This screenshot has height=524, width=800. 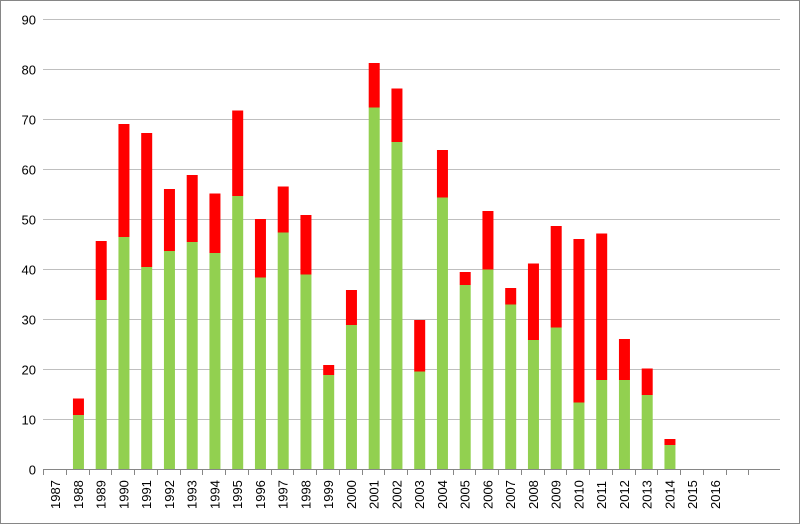 I want to click on x-tick-label: 1997, so click(x=283, y=494).